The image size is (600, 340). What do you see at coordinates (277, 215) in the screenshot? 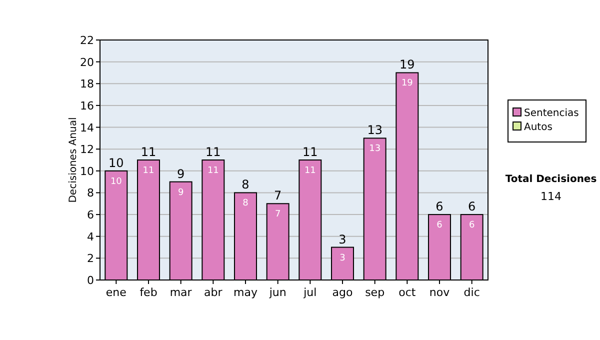
I see `data-label: 7` at bounding box center [277, 215].